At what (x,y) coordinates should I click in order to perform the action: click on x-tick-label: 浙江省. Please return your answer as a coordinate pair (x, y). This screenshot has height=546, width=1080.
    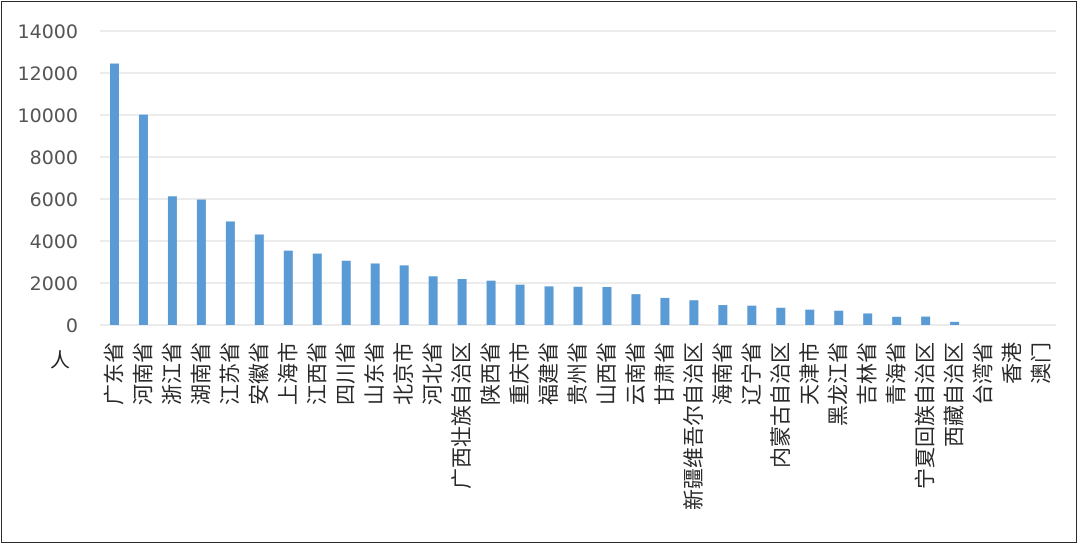
    Looking at the image, I should click on (172, 373).